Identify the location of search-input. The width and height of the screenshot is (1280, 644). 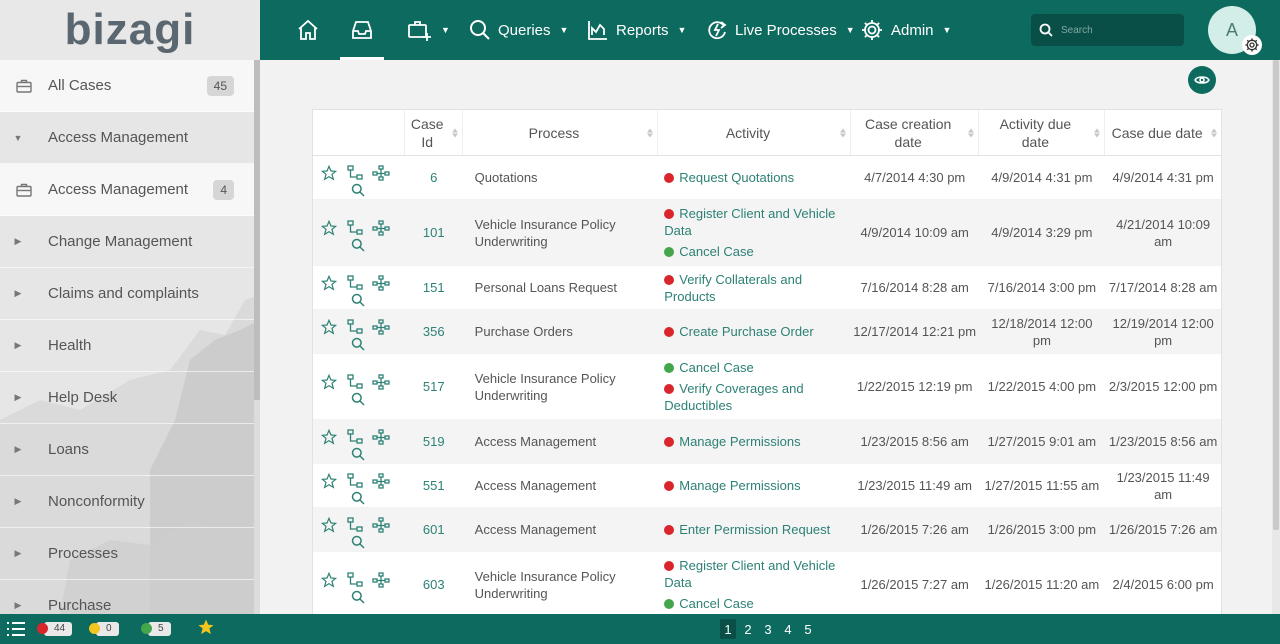
(1116, 30).